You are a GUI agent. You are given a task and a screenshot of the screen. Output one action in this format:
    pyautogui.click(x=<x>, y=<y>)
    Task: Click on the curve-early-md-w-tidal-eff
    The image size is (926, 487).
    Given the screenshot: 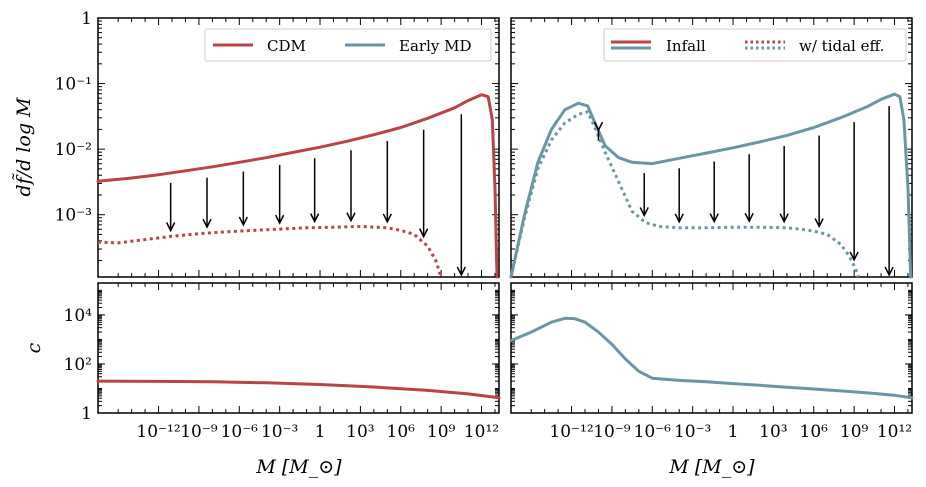 What is the action you would take?
    pyautogui.click(x=684, y=194)
    